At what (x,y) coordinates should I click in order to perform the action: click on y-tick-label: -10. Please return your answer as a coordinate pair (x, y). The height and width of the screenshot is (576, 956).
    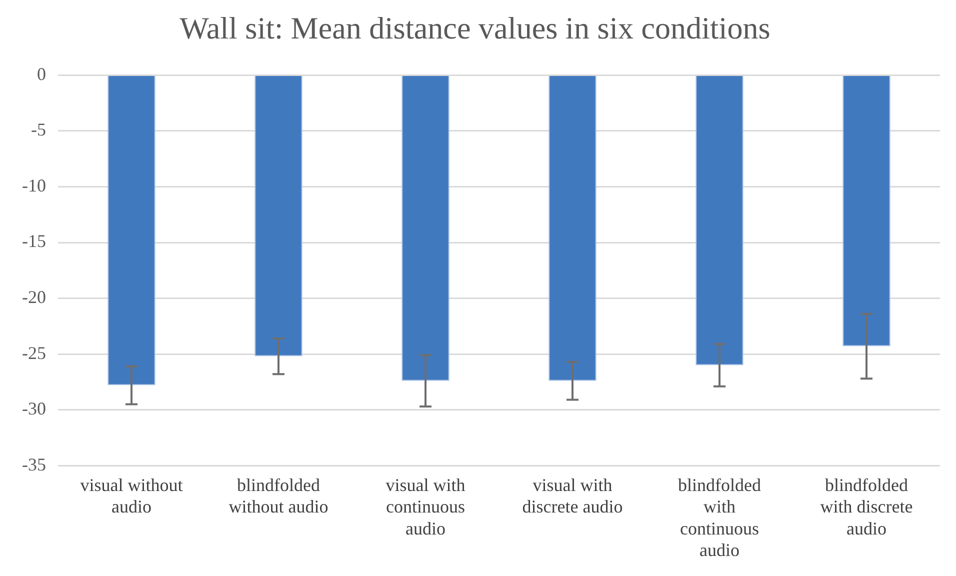
    Looking at the image, I should click on (34, 185).